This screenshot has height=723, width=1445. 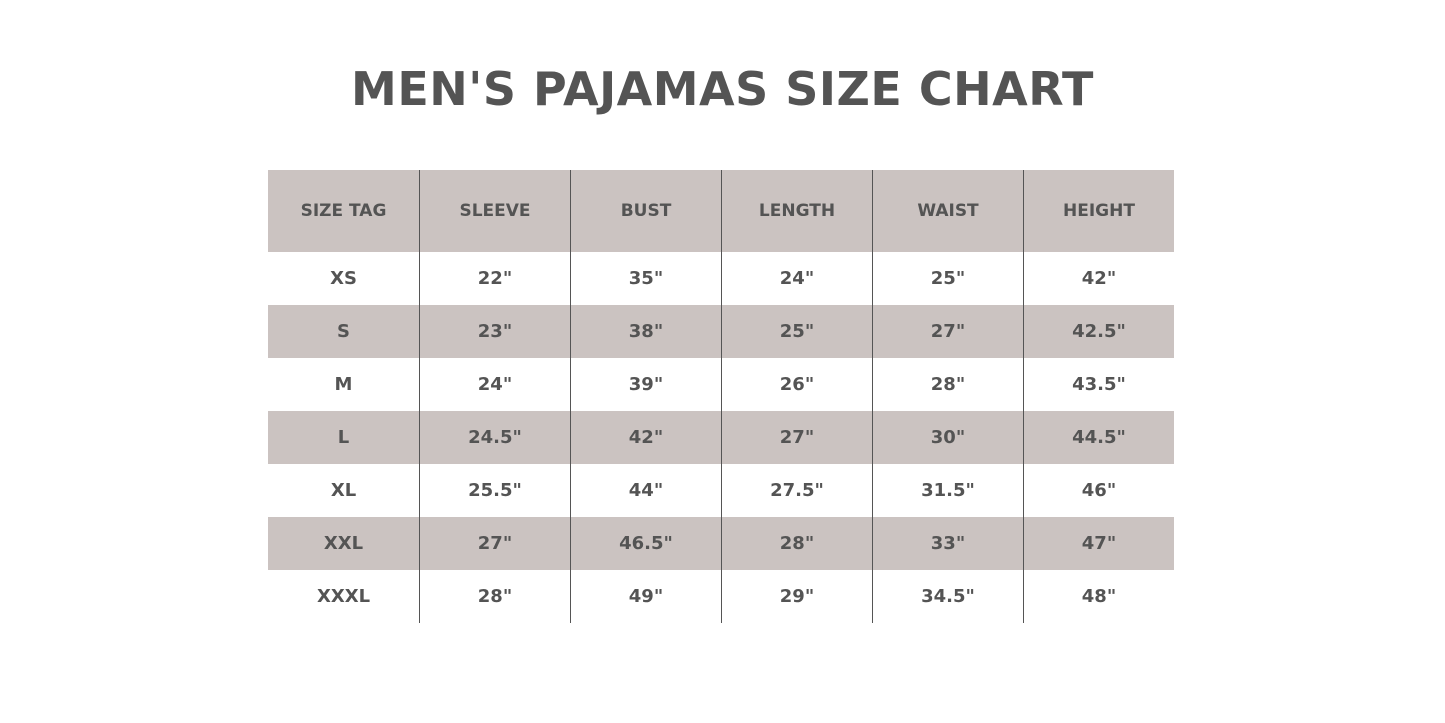 I want to click on table-row: L 24.5" 42" 27" 30" 44.5", so click(x=721, y=437).